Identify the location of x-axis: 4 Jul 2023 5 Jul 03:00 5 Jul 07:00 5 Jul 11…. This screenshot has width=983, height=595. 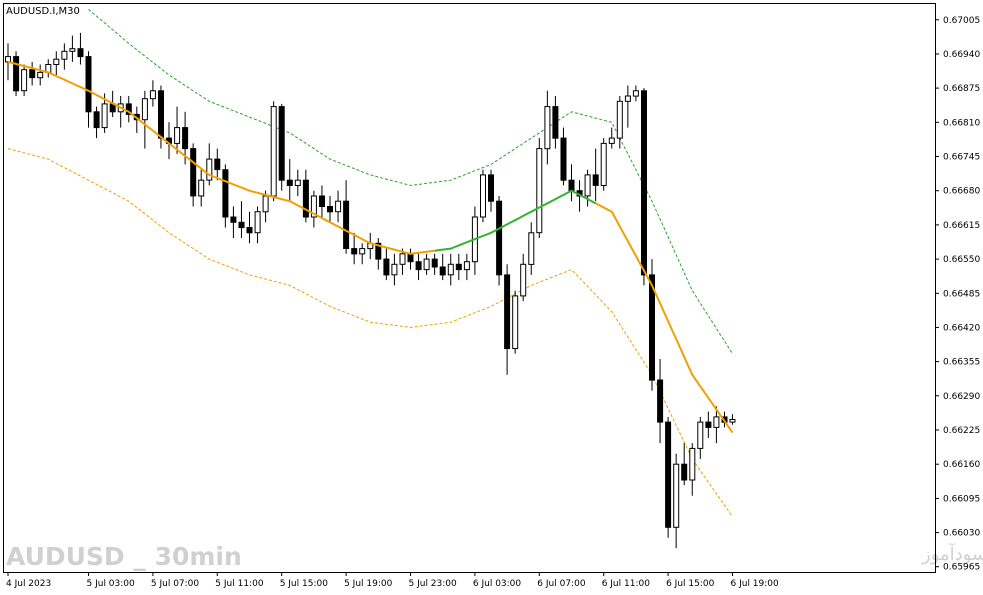
(392, 580).